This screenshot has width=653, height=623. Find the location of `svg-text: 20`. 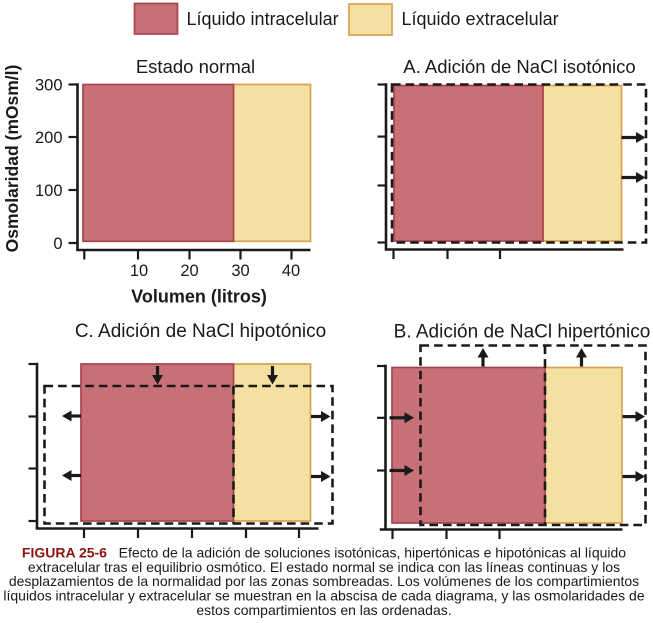

svg-text: 20 is located at coordinates (189, 271).